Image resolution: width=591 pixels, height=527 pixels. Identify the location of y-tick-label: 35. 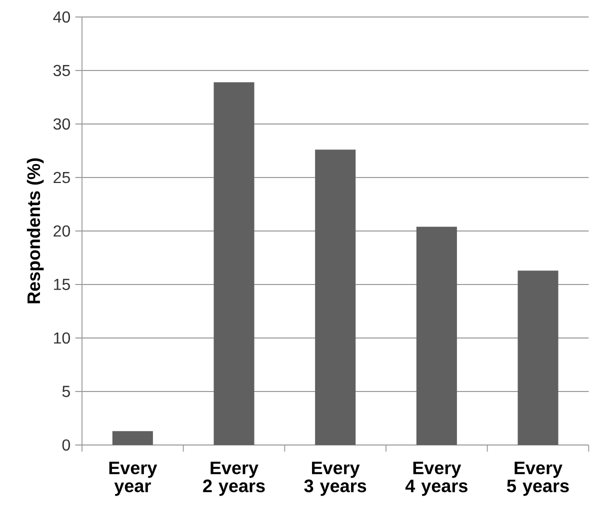
(61, 70).